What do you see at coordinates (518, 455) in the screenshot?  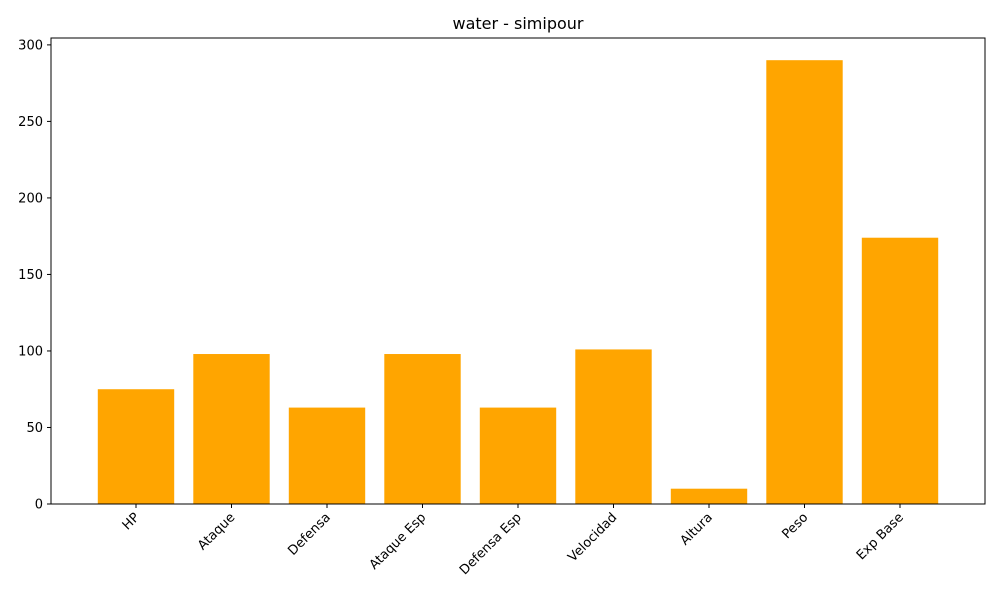 I see `bar-defensa-esp` at bounding box center [518, 455].